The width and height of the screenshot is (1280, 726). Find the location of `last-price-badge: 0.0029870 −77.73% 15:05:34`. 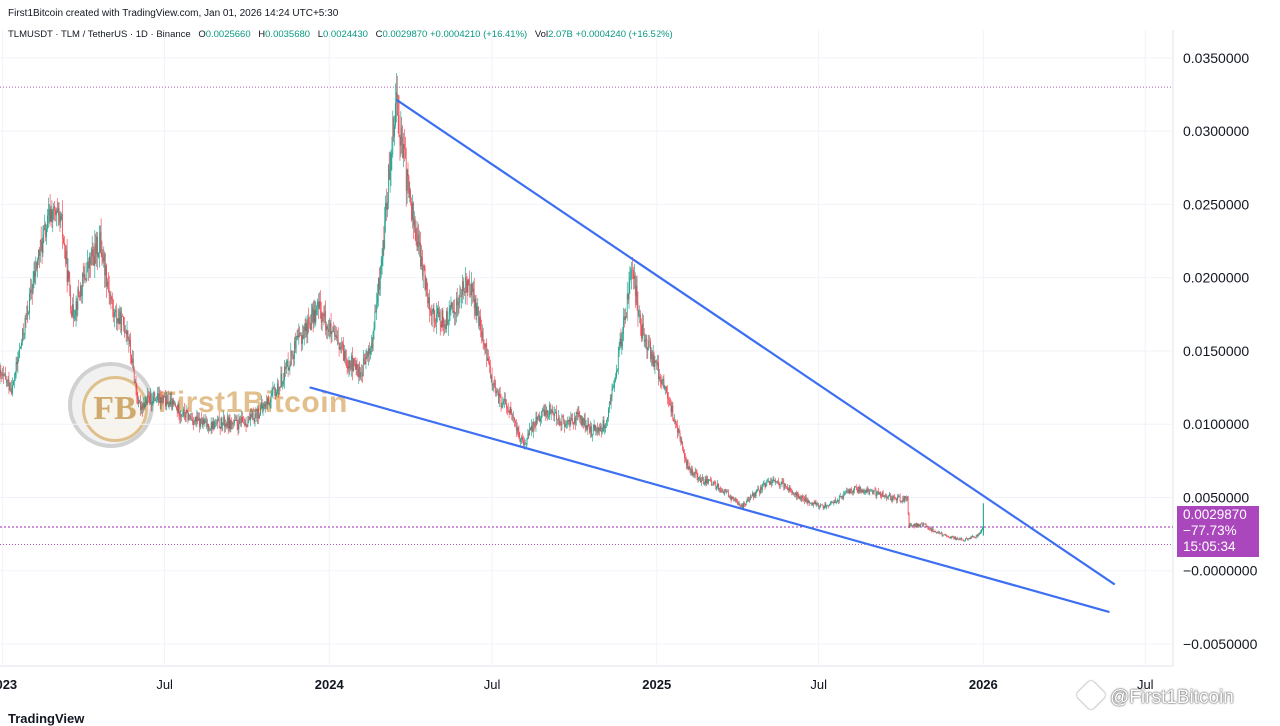

last-price-badge: 0.0029870 −77.73% 15:05:34 is located at coordinates (1218, 531).